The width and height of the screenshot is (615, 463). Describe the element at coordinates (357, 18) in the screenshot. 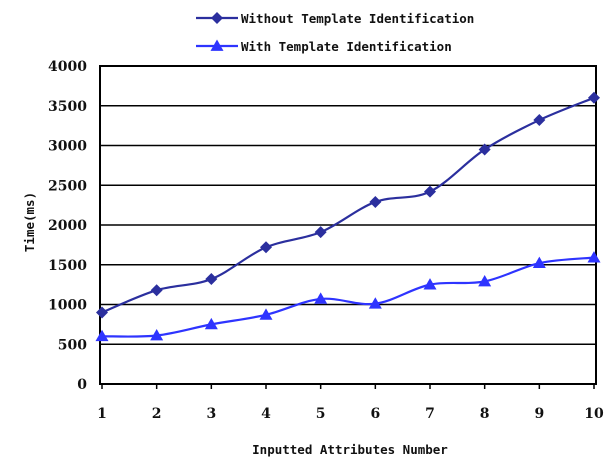

I see `legend-label: Without Template Identification` at that location.